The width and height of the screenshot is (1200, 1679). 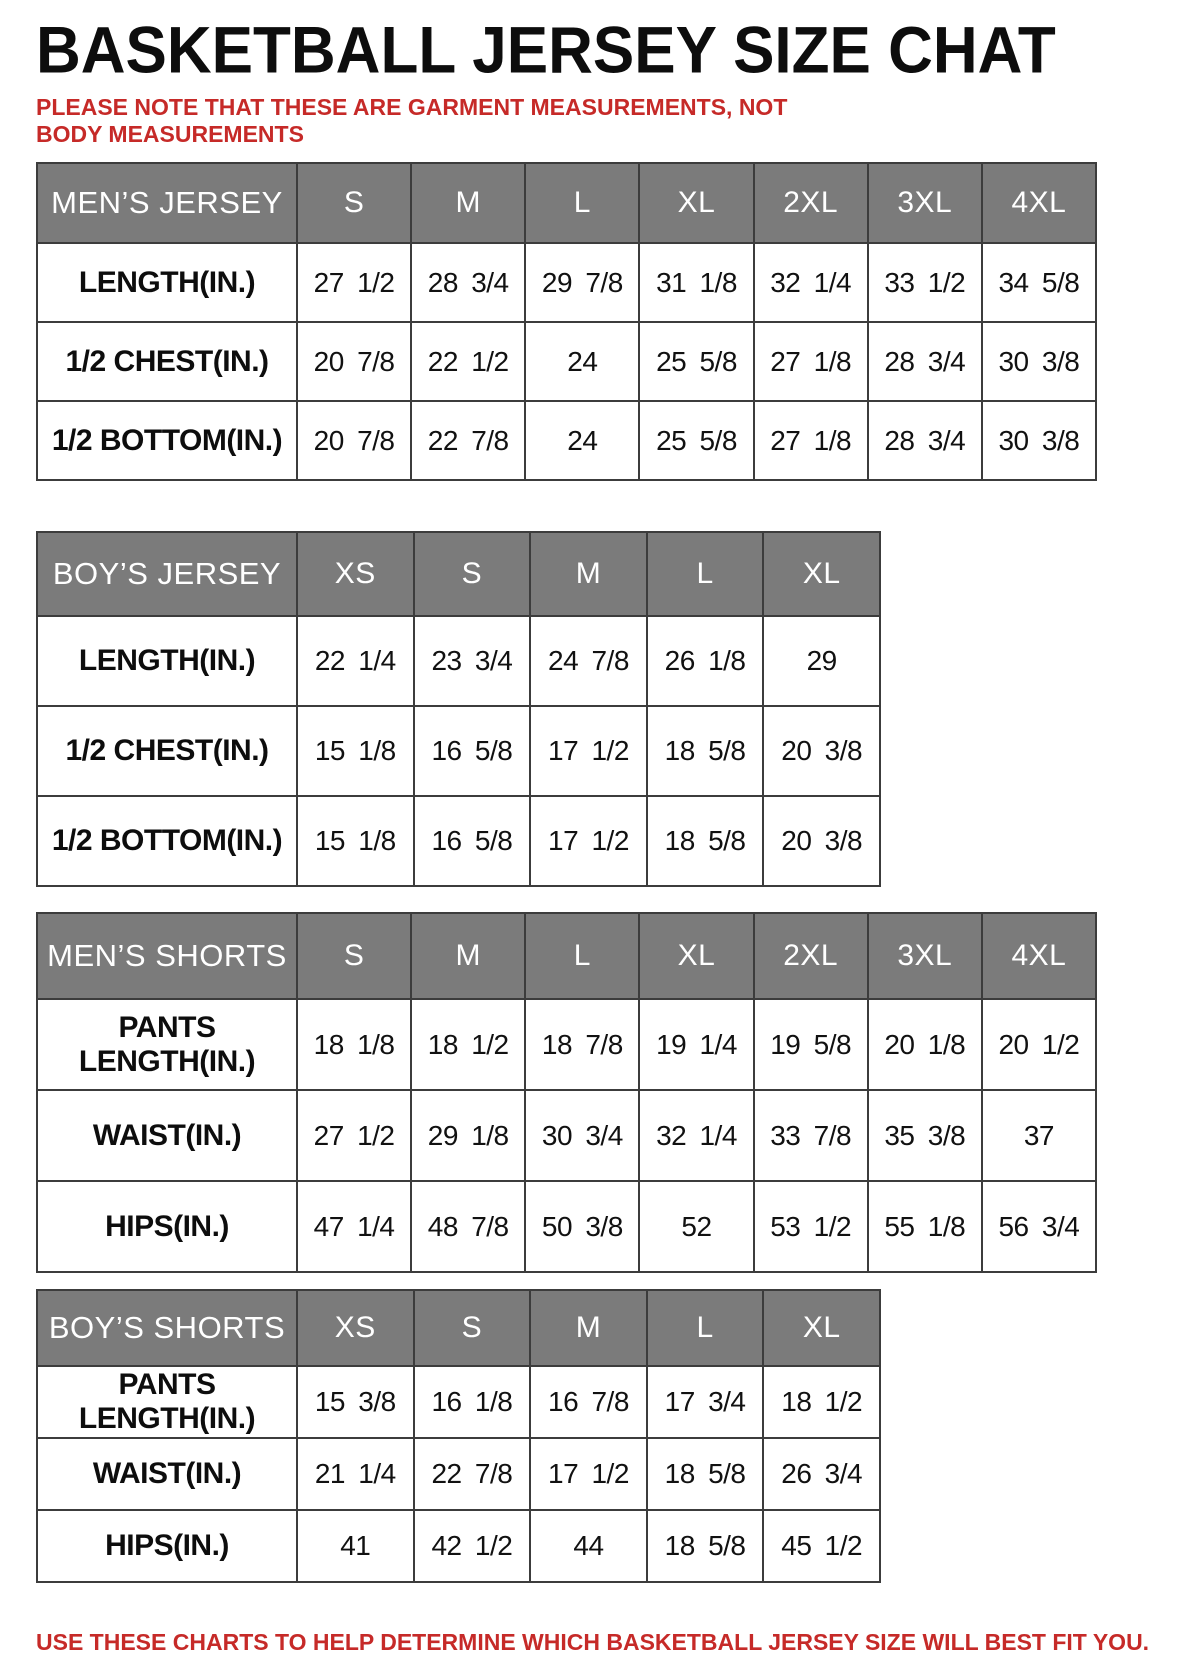 What do you see at coordinates (588, 1402) in the screenshot?
I see `value-cell: 16 7/8` at bounding box center [588, 1402].